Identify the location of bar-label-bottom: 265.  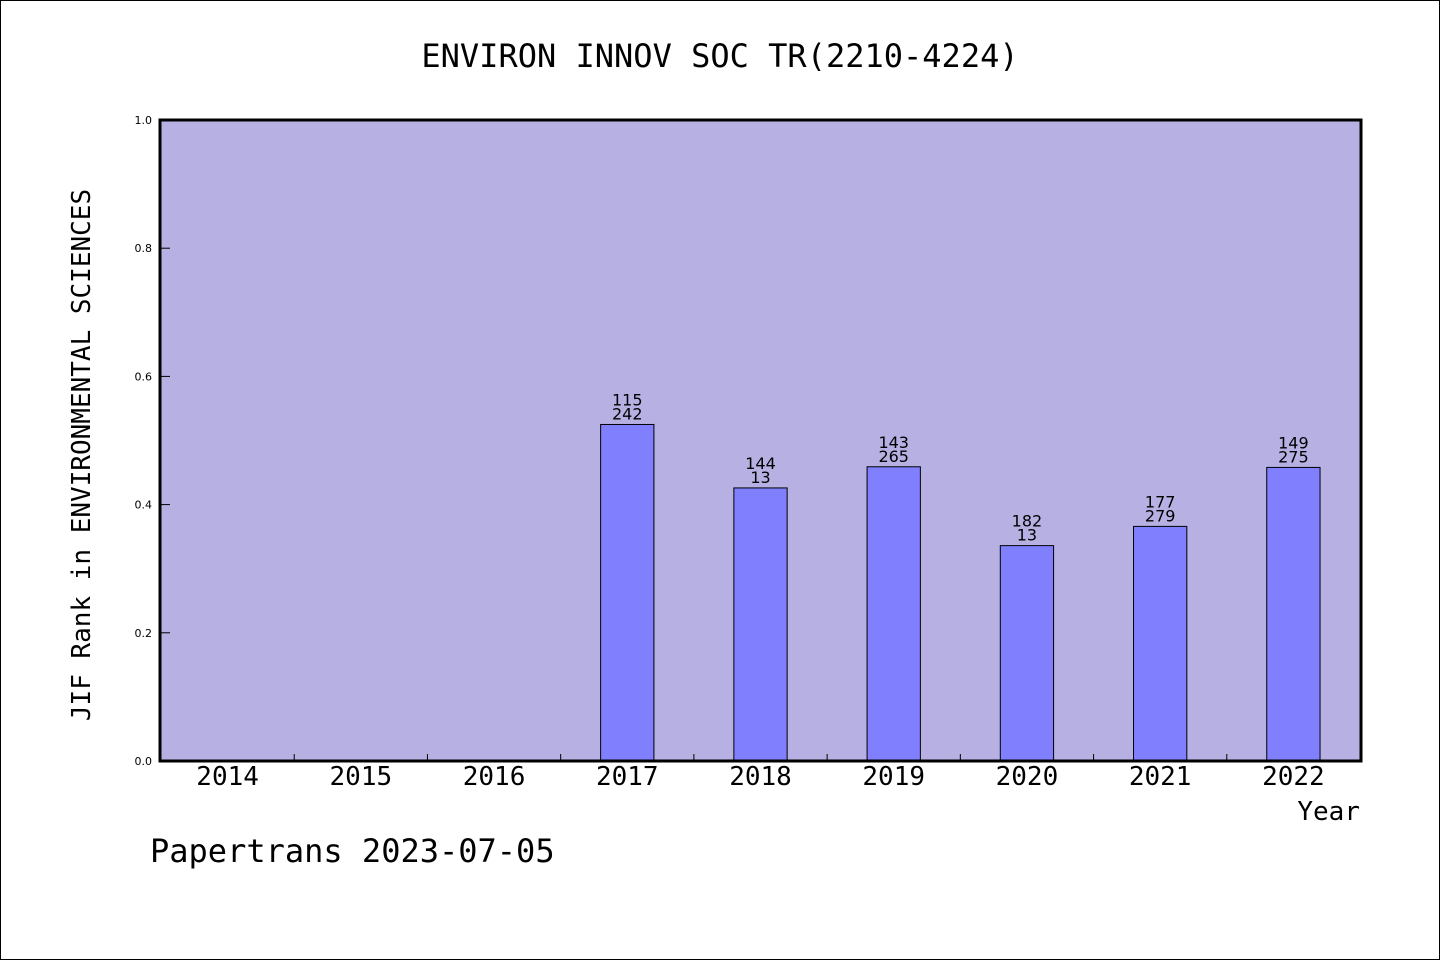
(893, 456).